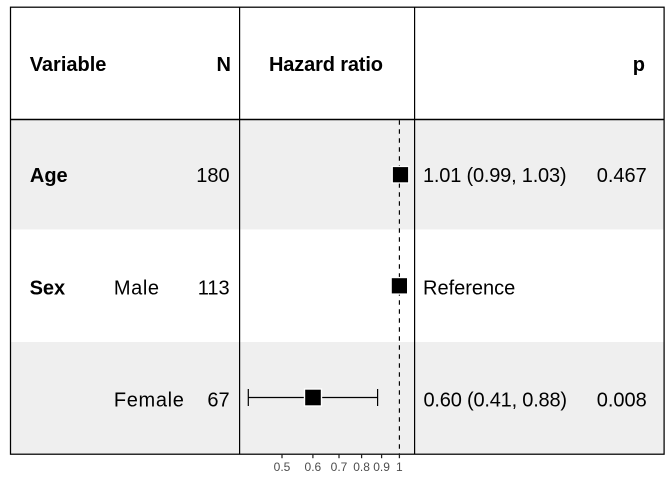  I want to click on svg-text: Reference, so click(469, 289).